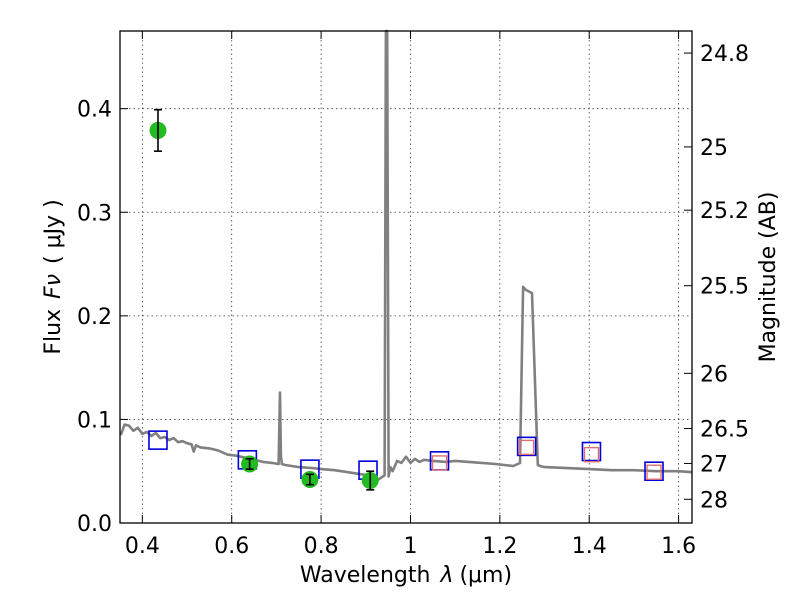 The image size is (800, 600). Describe the element at coordinates (53, 276) in the screenshot. I see `y-axis-label: FluxFν( μJy )` at that location.